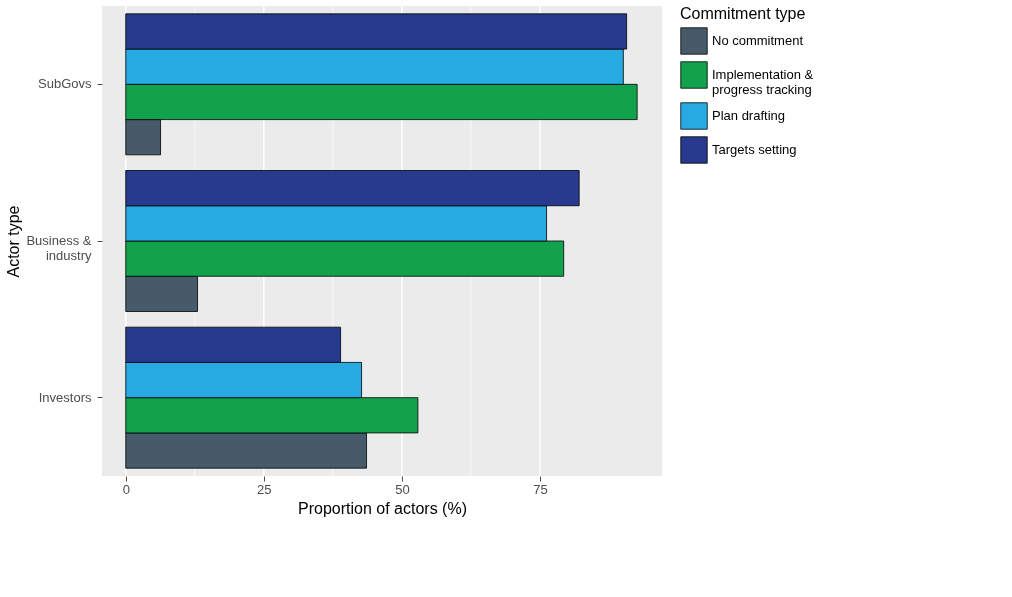 The height and width of the screenshot is (597, 1012). I want to click on y-tick-label: Business & industry, so click(59, 248).